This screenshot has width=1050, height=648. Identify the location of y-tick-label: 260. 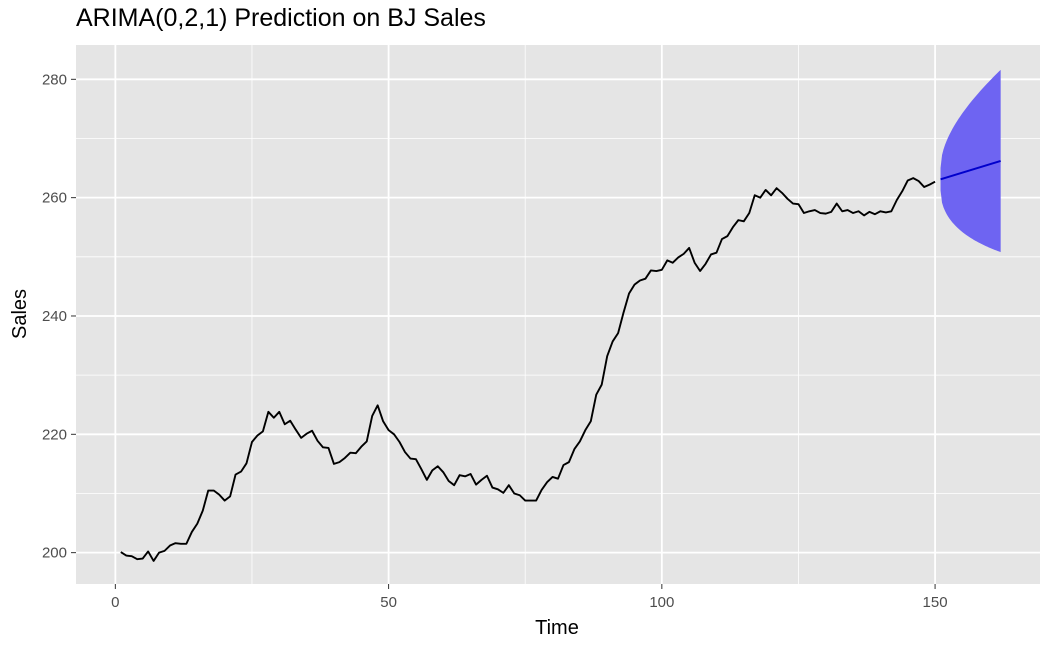
(54, 198).